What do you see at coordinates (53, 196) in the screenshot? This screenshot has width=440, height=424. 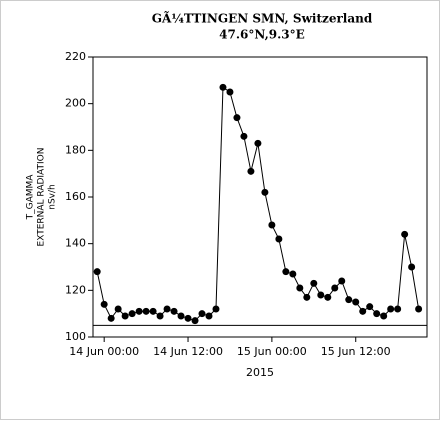 I see `y-axis-label: nSv/h` at bounding box center [53, 196].